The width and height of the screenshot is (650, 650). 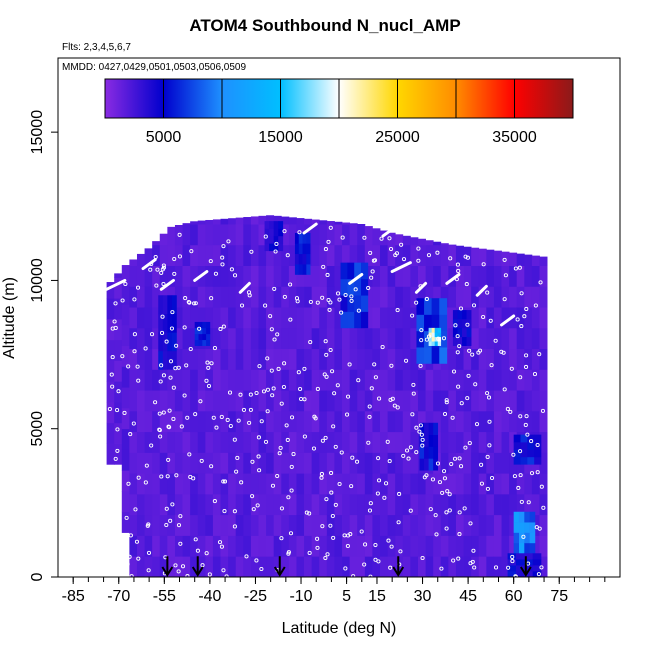 What do you see at coordinates (164, 596) in the screenshot?
I see `x-tick-label: -55` at bounding box center [164, 596].